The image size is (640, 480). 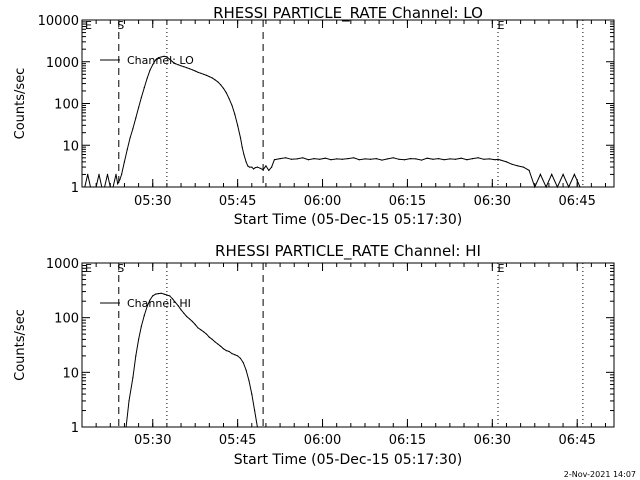 What do you see at coordinates (237, 201) in the screenshot?
I see `x-tick-label: 05:45` at bounding box center [237, 201].